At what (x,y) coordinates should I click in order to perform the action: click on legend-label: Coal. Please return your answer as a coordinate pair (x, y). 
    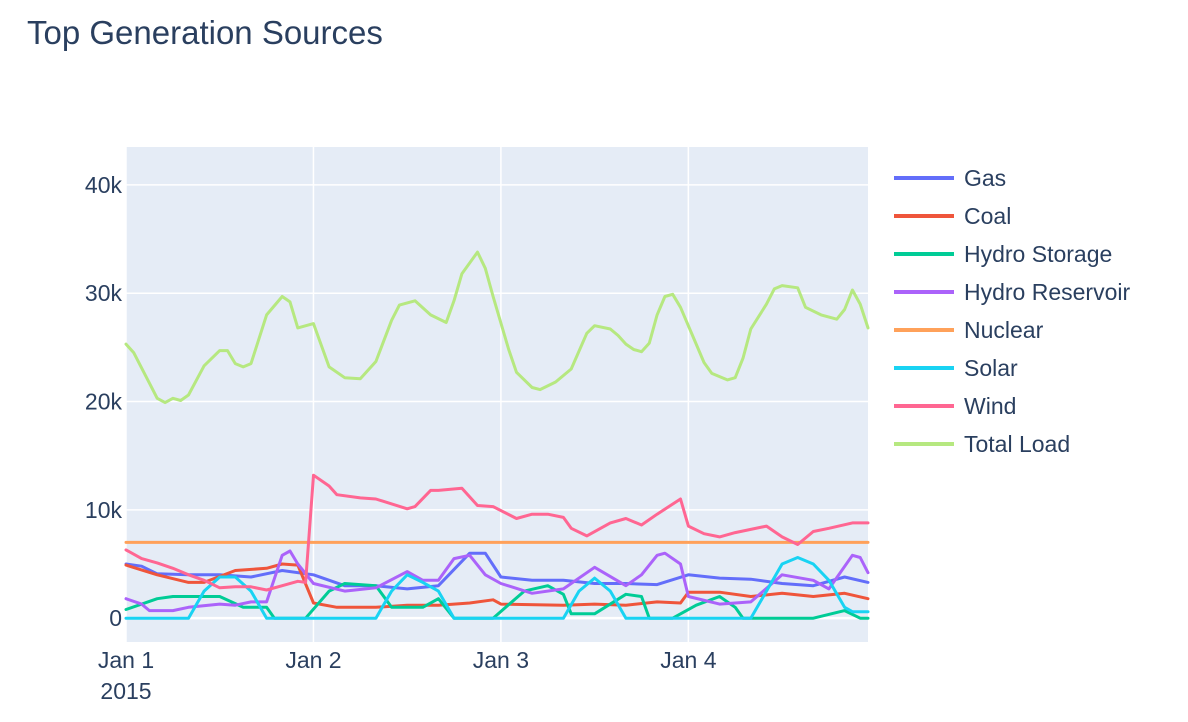
    Looking at the image, I should click on (987, 216).